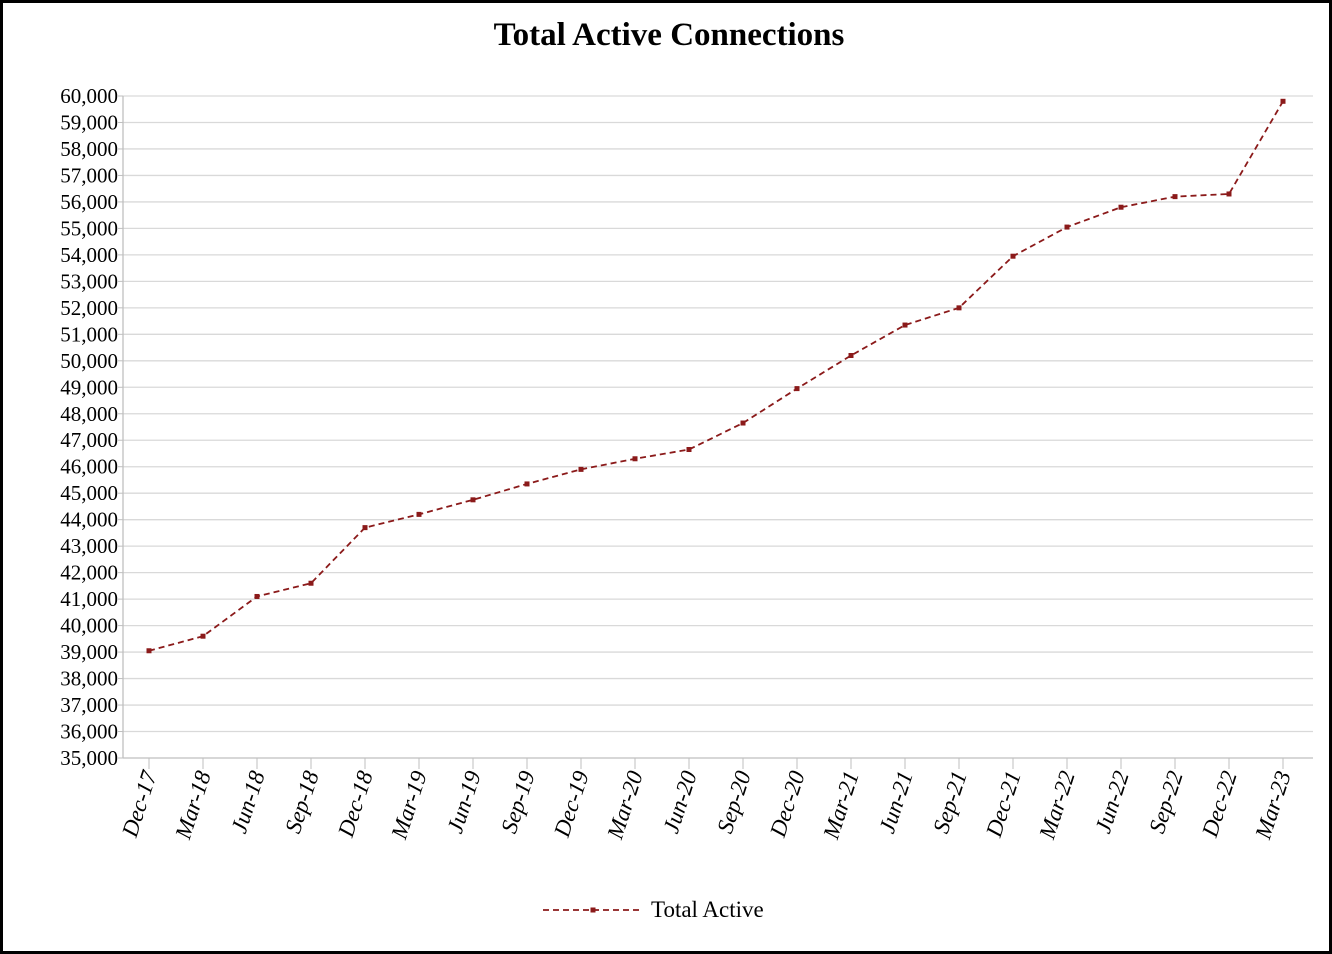 The height and width of the screenshot is (954, 1332). What do you see at coordinates (464, 801) in the screenshot?
I see `x-tick-label: Jun-19` at bounding box center [464, 801].